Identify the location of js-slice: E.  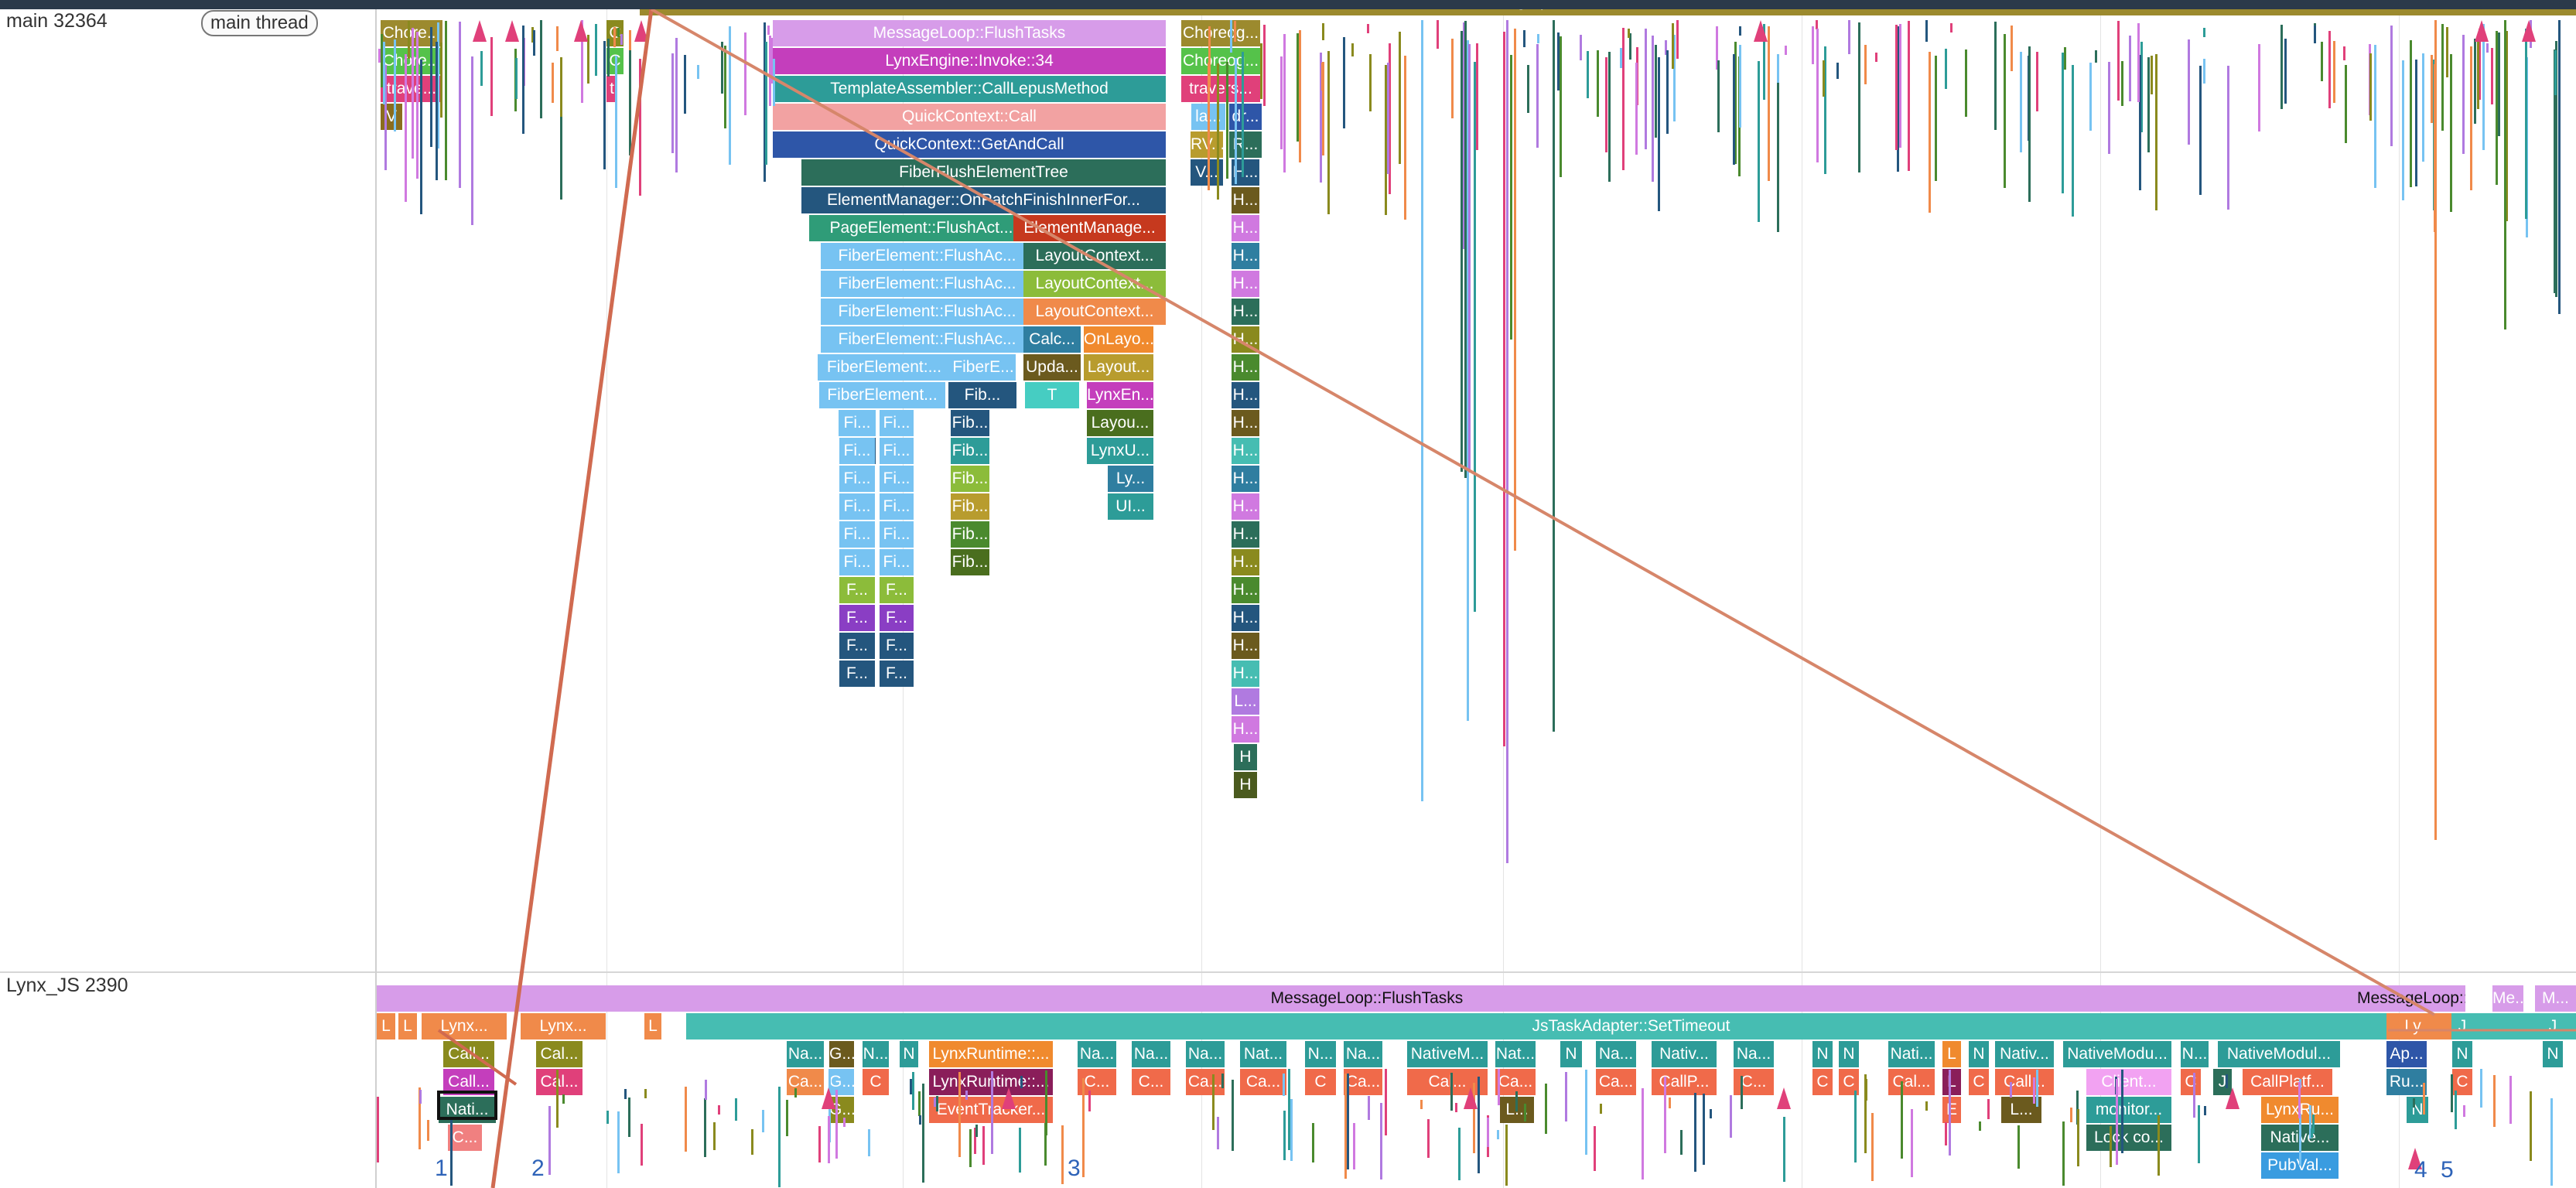
(1951, 1110).